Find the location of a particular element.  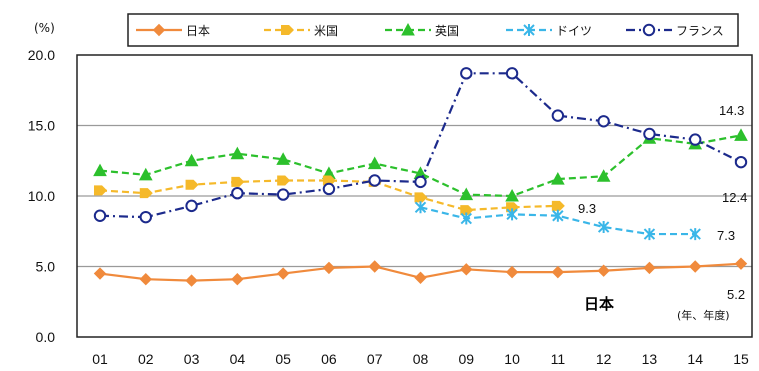

x-tick-label: 03 is located at coordinates (192, 359).